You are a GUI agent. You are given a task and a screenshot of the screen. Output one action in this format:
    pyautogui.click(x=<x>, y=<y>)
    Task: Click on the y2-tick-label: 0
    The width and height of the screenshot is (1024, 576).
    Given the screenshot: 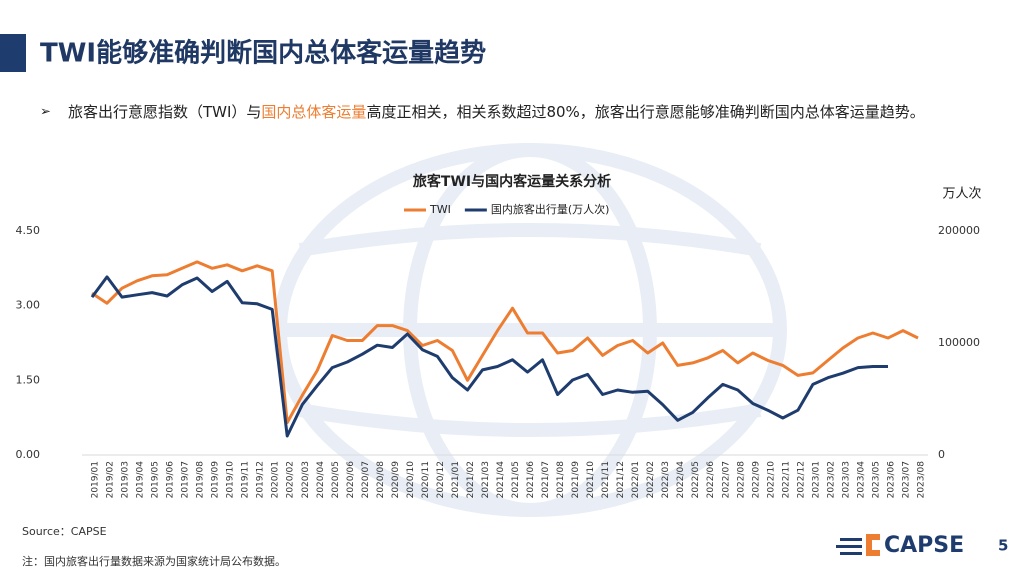 What is the action you would take?
    pyautogui.click(x=941, y=454)
    